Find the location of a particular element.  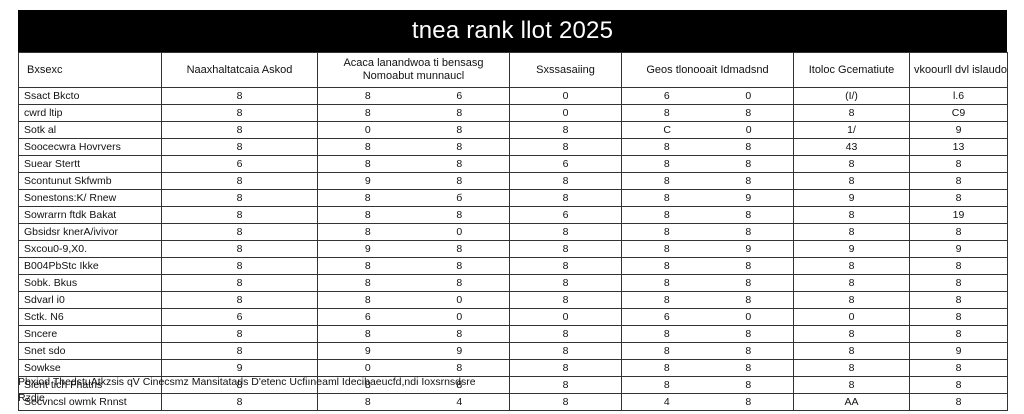

table-cell-value: C is located at coordinates (667, 129).